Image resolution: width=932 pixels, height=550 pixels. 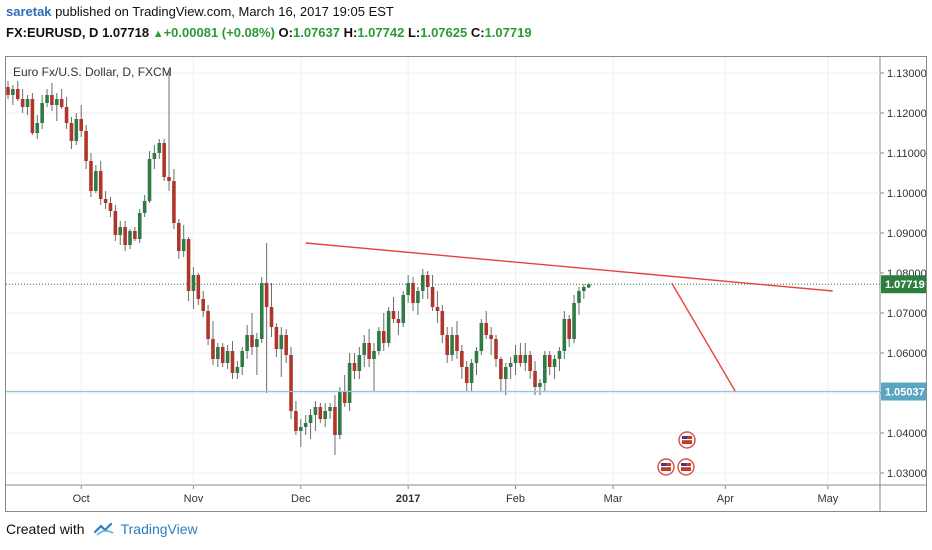 What do you see at coordinates (703, 337) in the screenshot?
I see `projection-line` at bounding box center [703, 337].